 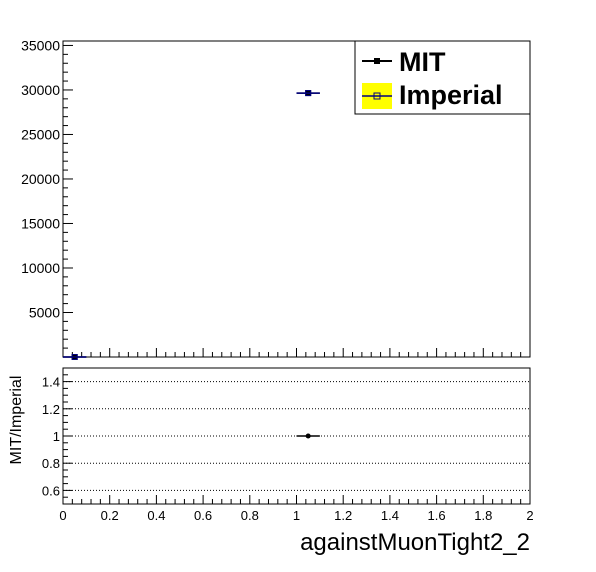 What do you see at coordinates (203, 515) in the screenshot?
I see `x-tick-label: 0.6` at bounding box center [203, 515].